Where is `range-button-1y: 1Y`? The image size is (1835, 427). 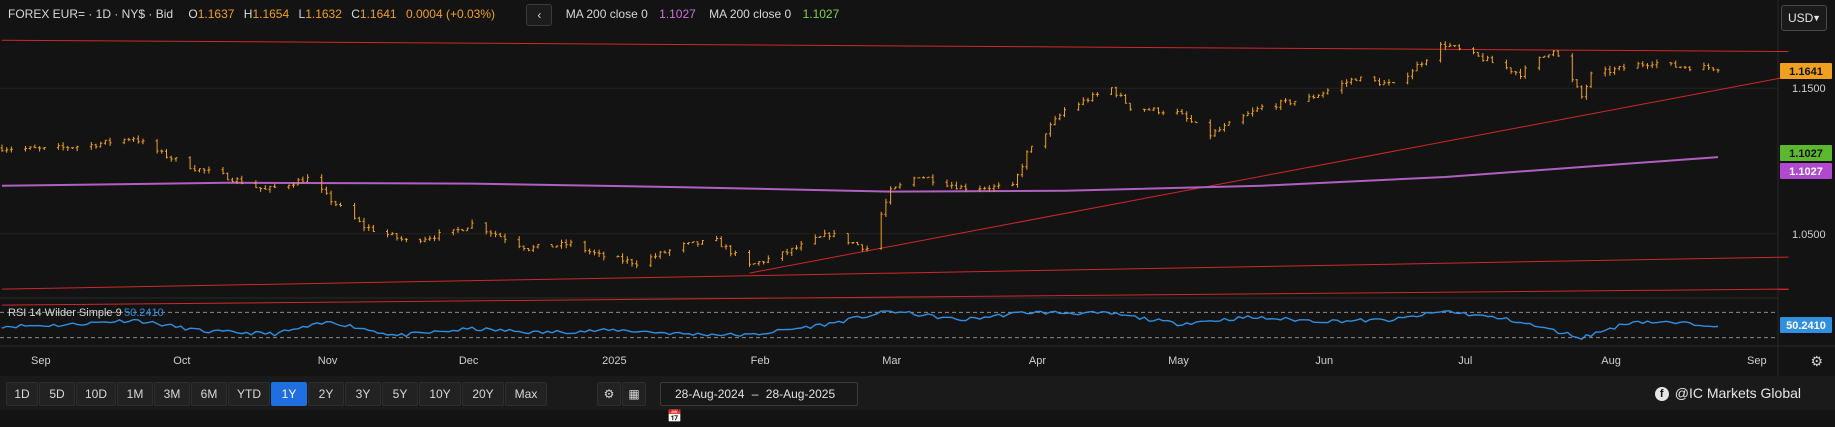
range-button-1y: 1Y is located at coordinates (289, 394).